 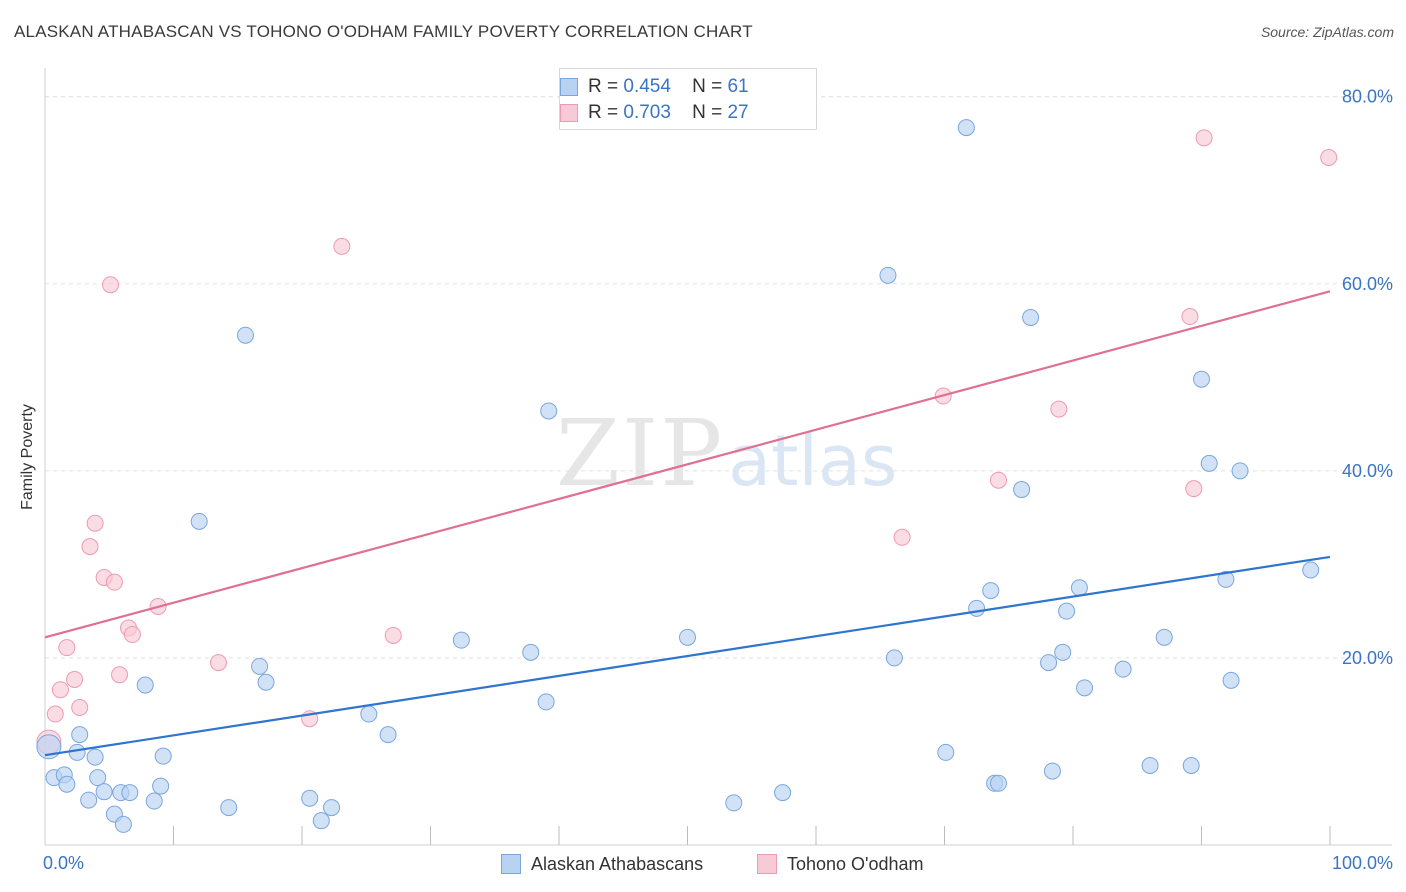 I want to click on x-tick-label: 0.0%, so click(x=63, y=863).